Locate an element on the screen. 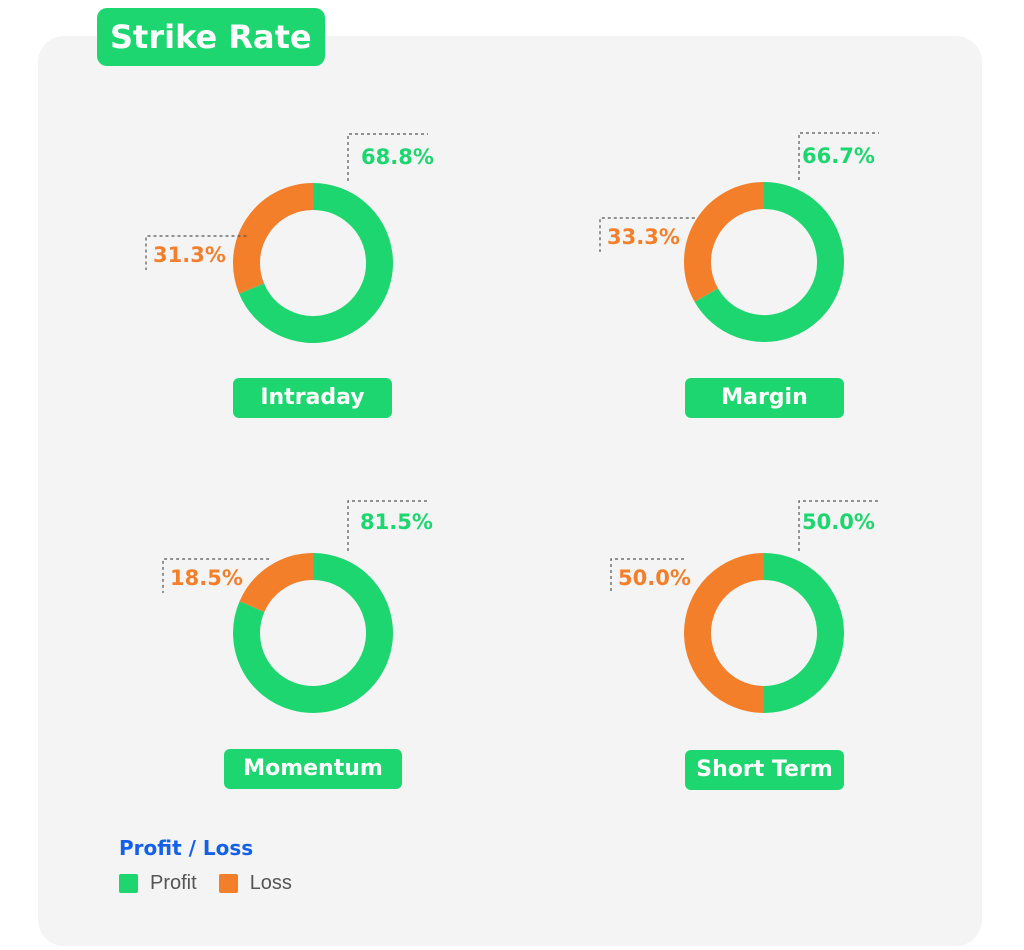 The width and height of the screenshot is (1024, 950). slice-loss-margin is located at coordinates (724, 242).